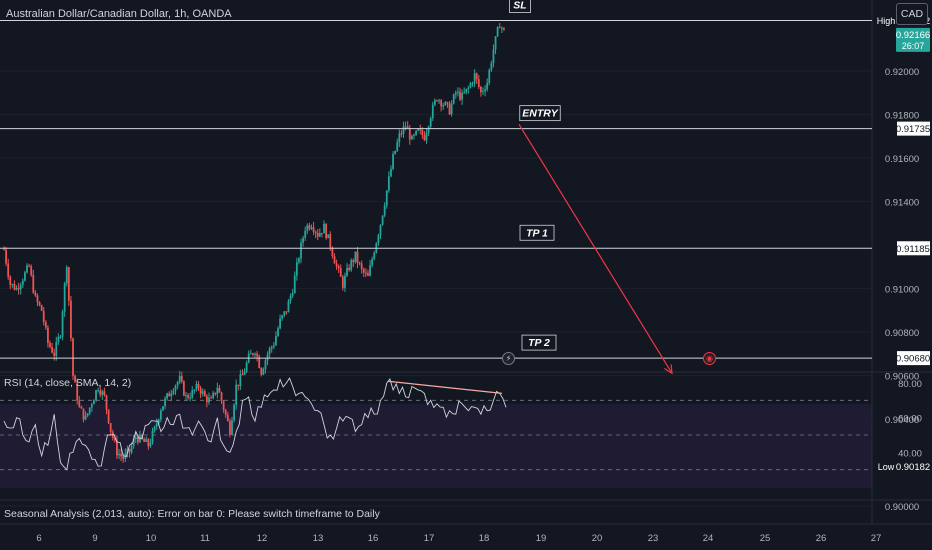 Image resolution: width=932 pixels, height=550 pixels. What do you see at coordinates (205, 538) in the screenshot?
I see `time-tick-label: 11` at bounding box center [205, 538].